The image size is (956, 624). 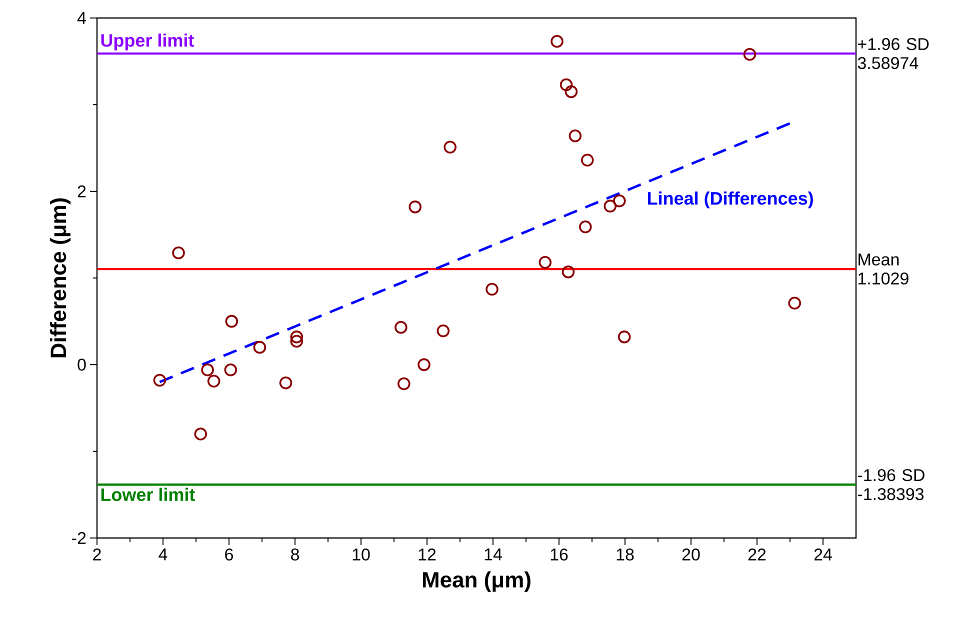 I want to click on annotation: Upper limit, so click(x=147, y=42).